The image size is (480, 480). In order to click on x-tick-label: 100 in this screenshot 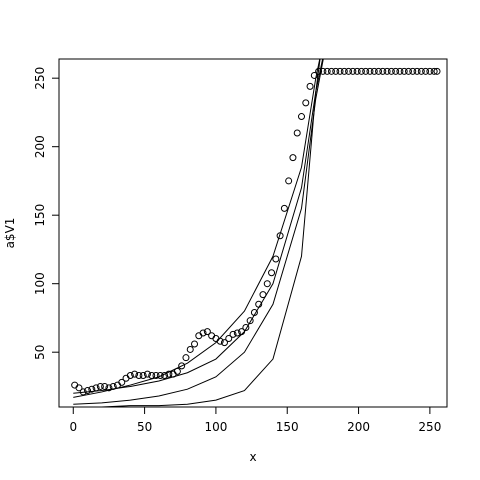, I will do `click(215, 427)`.